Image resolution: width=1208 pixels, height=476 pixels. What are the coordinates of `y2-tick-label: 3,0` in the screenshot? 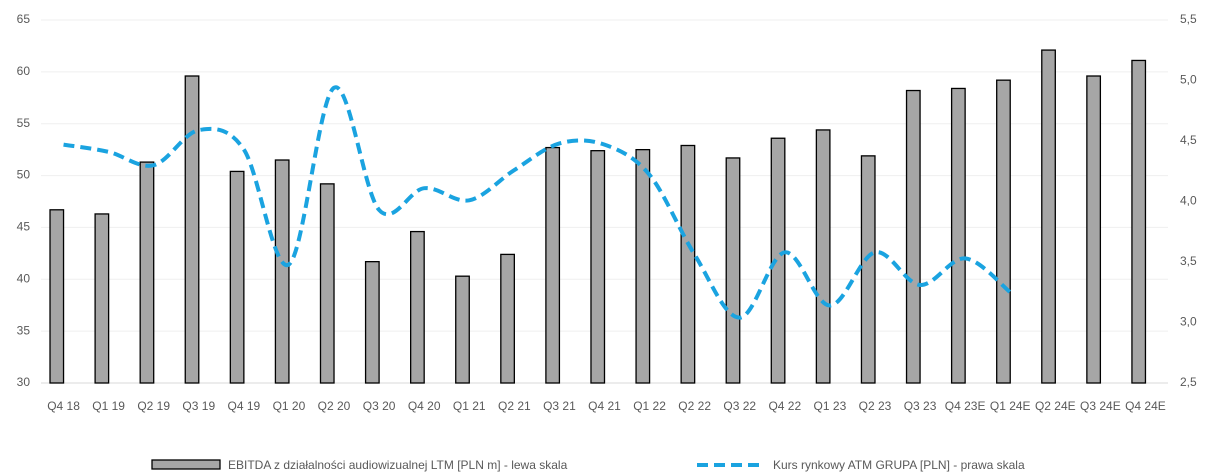 It's located at (1188, 322).